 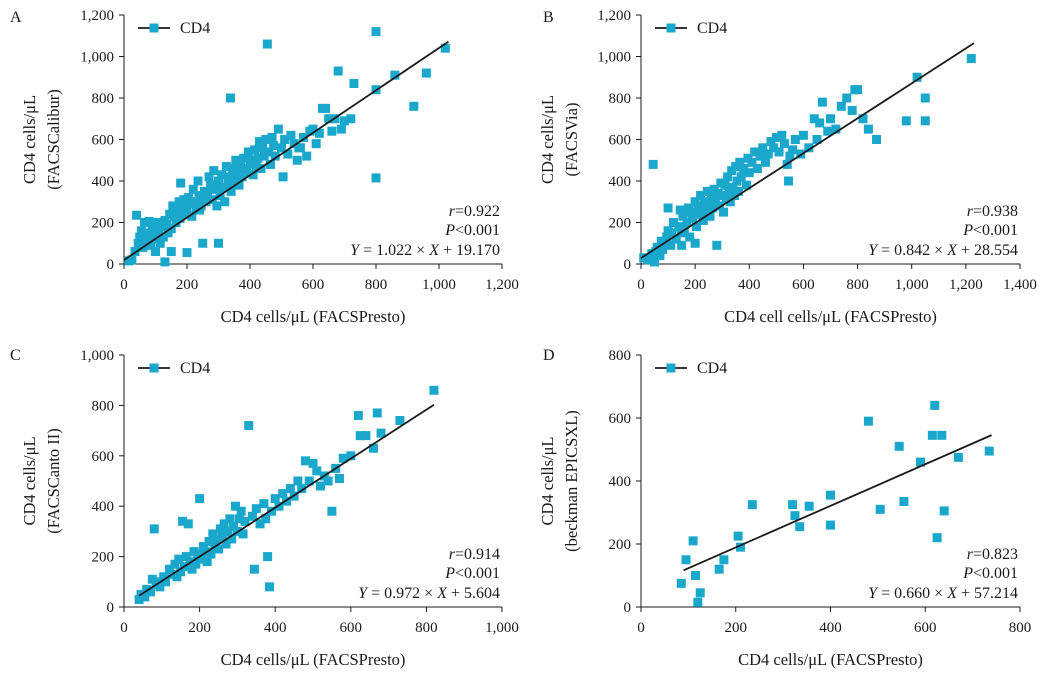 I want to click on regression-equation: Y = 0.660 × X + 57.214, so click(x=943, y=593).